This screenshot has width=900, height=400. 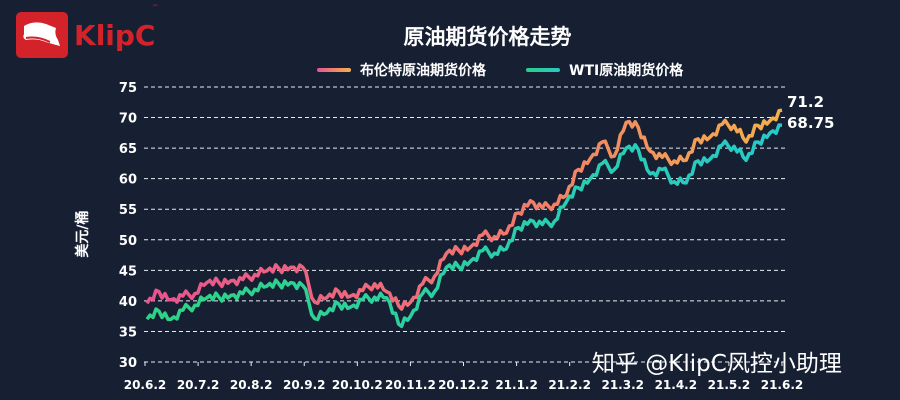 What do you see at coordinates (423, 71) in the screenshot?
I see `legend-label-brent: 布伦特原油期货价格` at bounding box center [423, 71].